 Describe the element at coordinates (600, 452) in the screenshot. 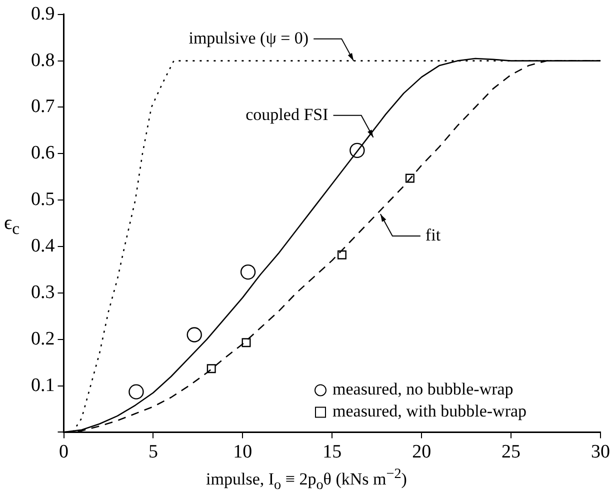

I see `x-tick-label: 30` at that location.